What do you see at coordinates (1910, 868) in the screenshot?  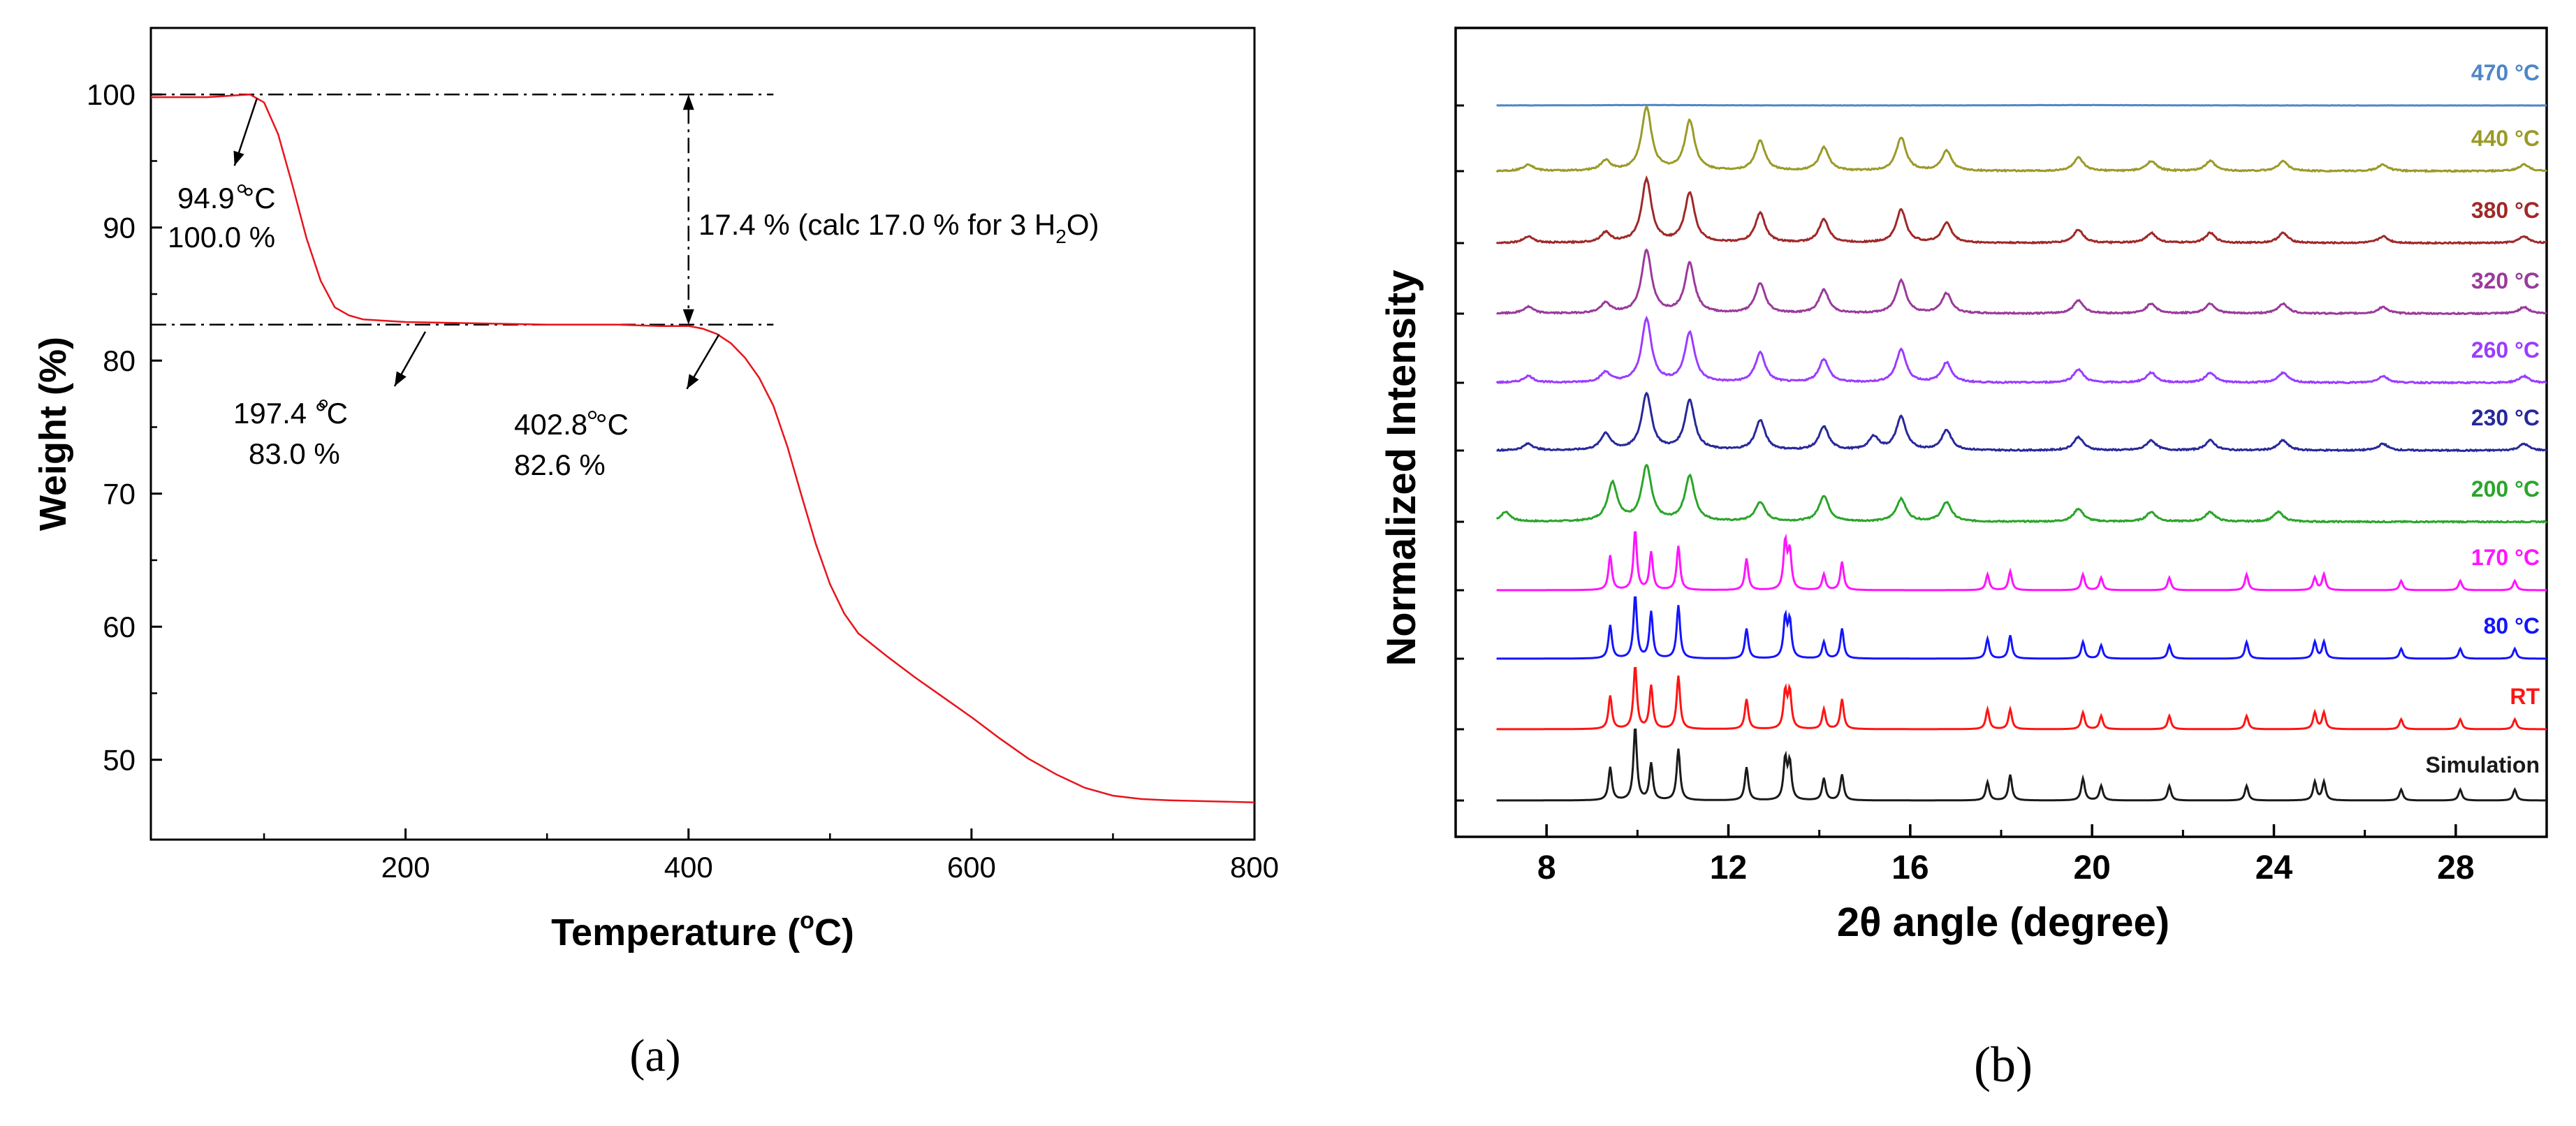 I see `xrd-x-tick-label-2: 16` at bounding box center [1910, 868].